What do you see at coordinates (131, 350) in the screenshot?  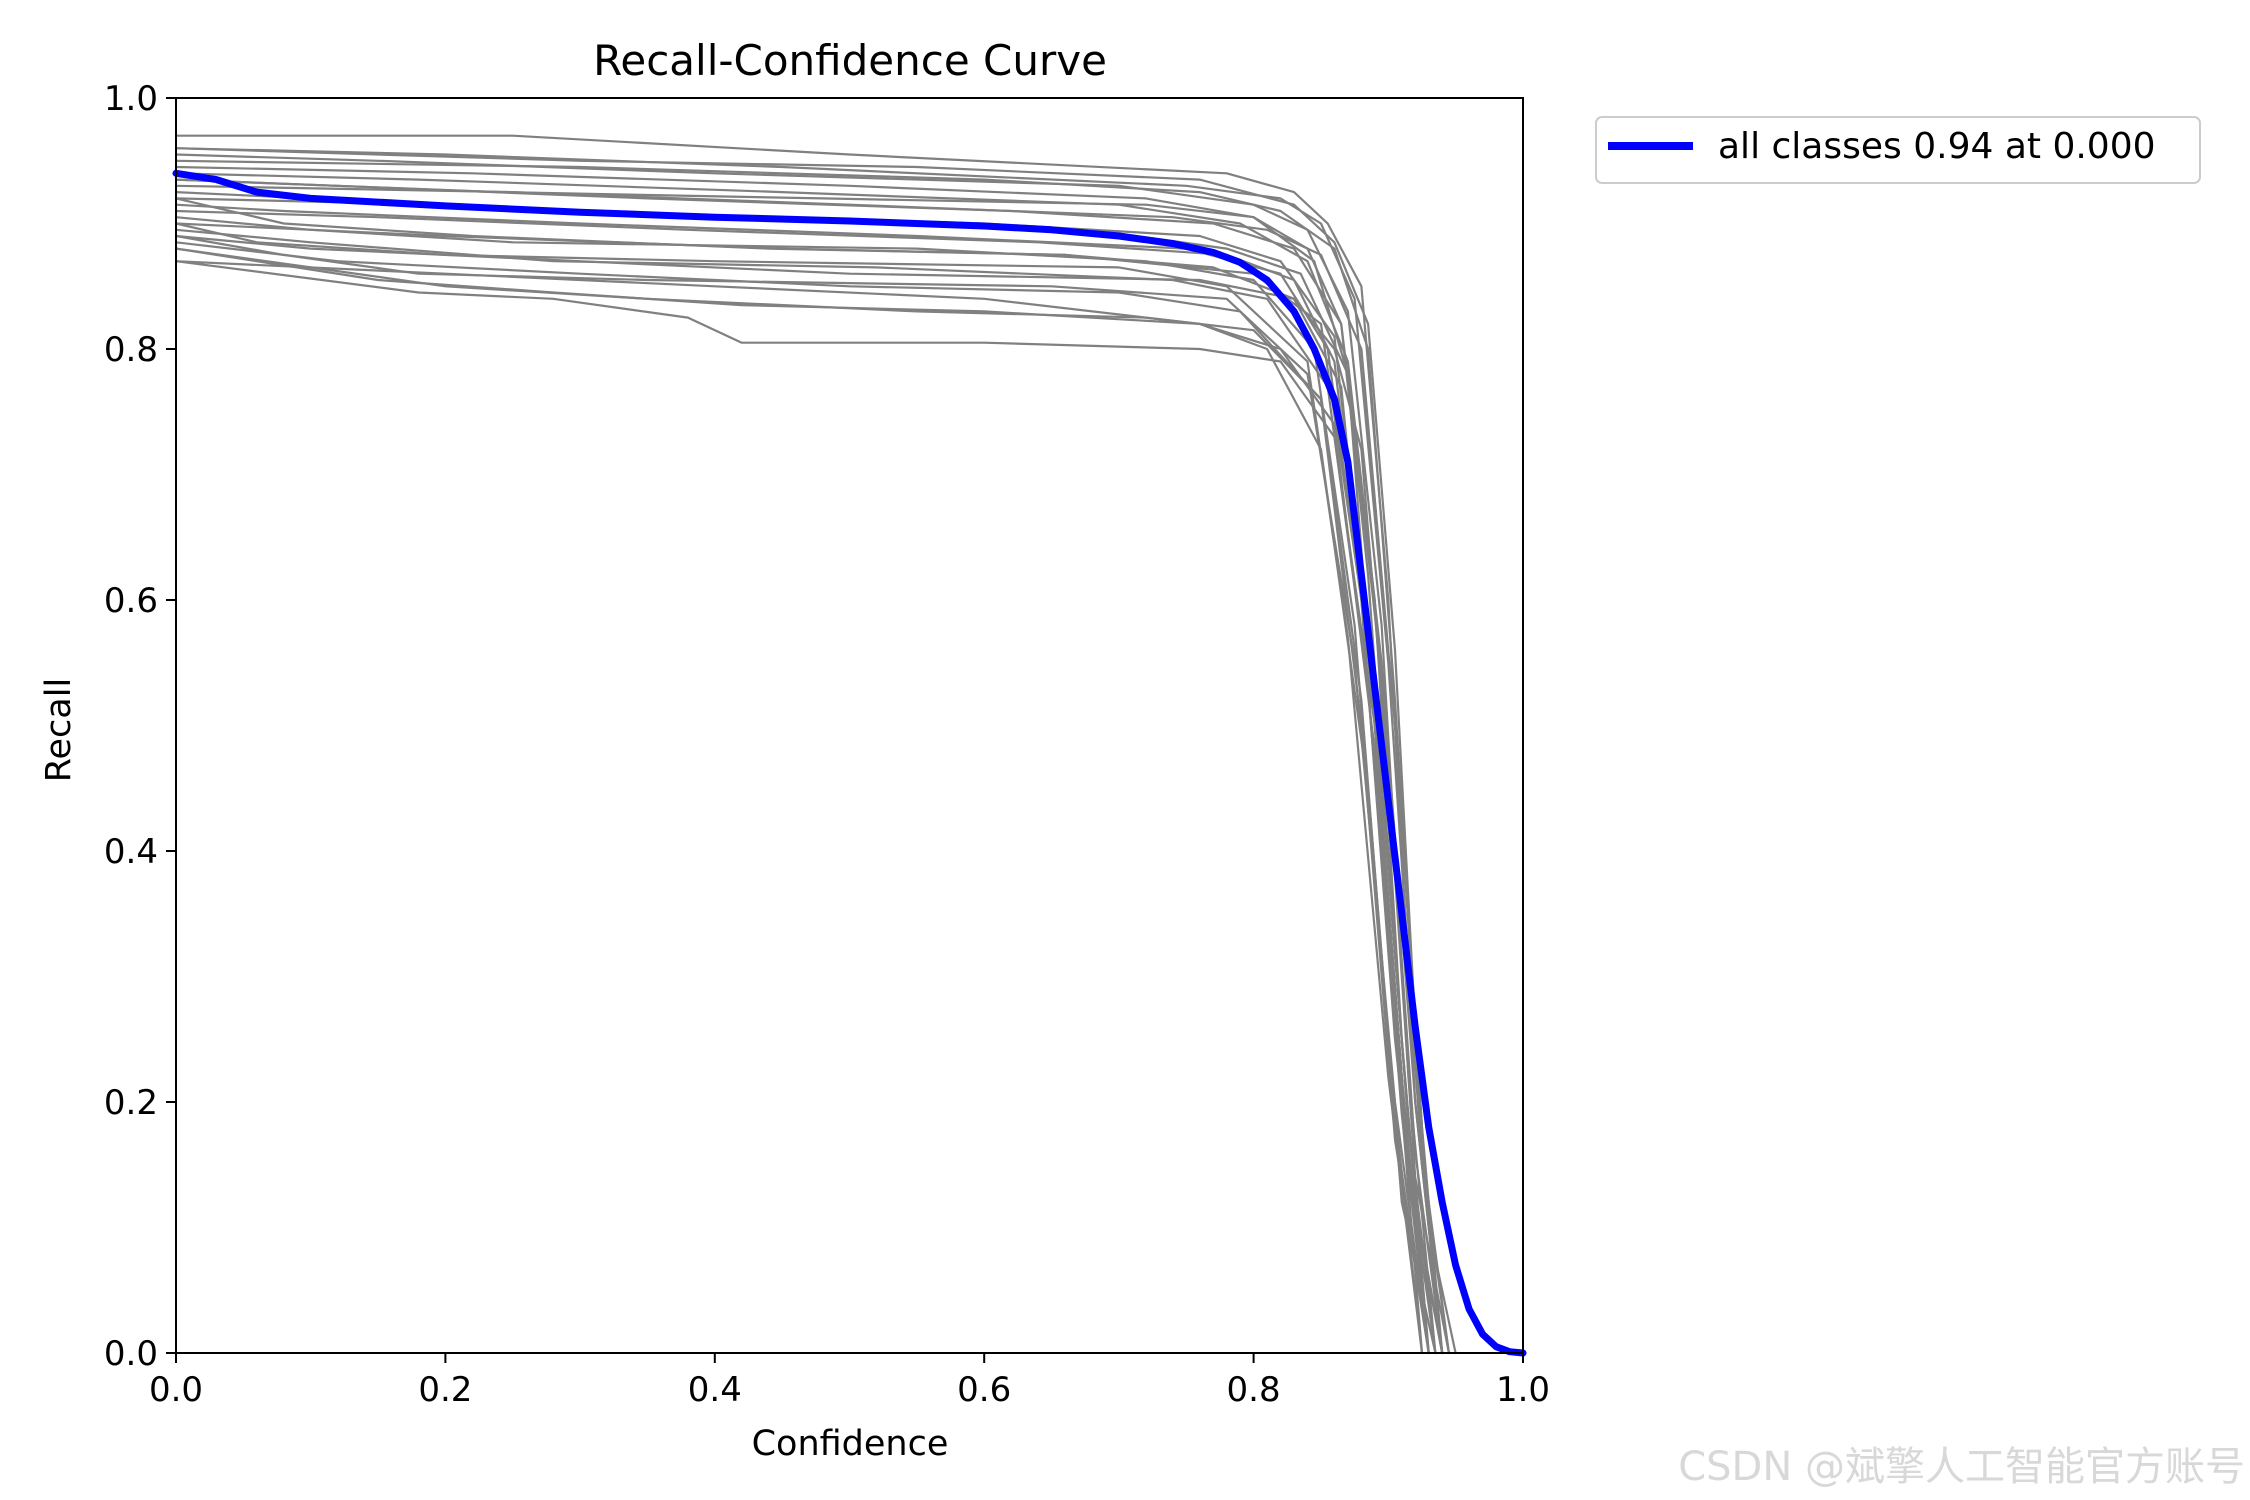 I see `y-tick-label: 0.8` at bounding box center [131, 350].